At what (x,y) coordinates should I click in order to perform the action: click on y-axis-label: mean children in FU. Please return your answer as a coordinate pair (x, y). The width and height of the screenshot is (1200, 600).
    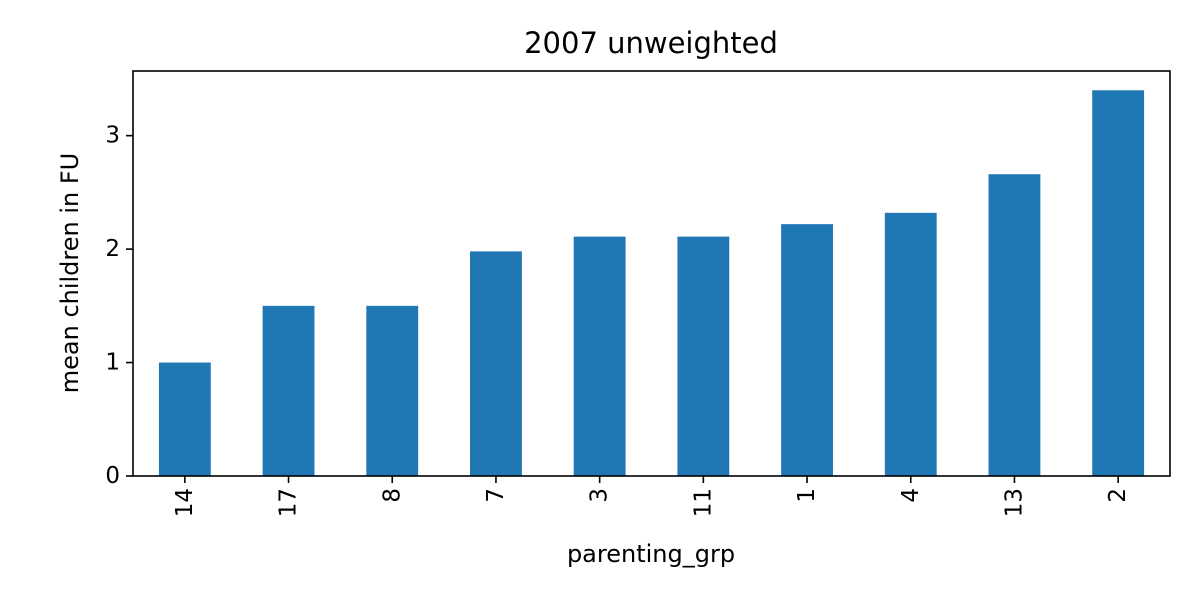
    Looking at the image, I should click on (70, 273).